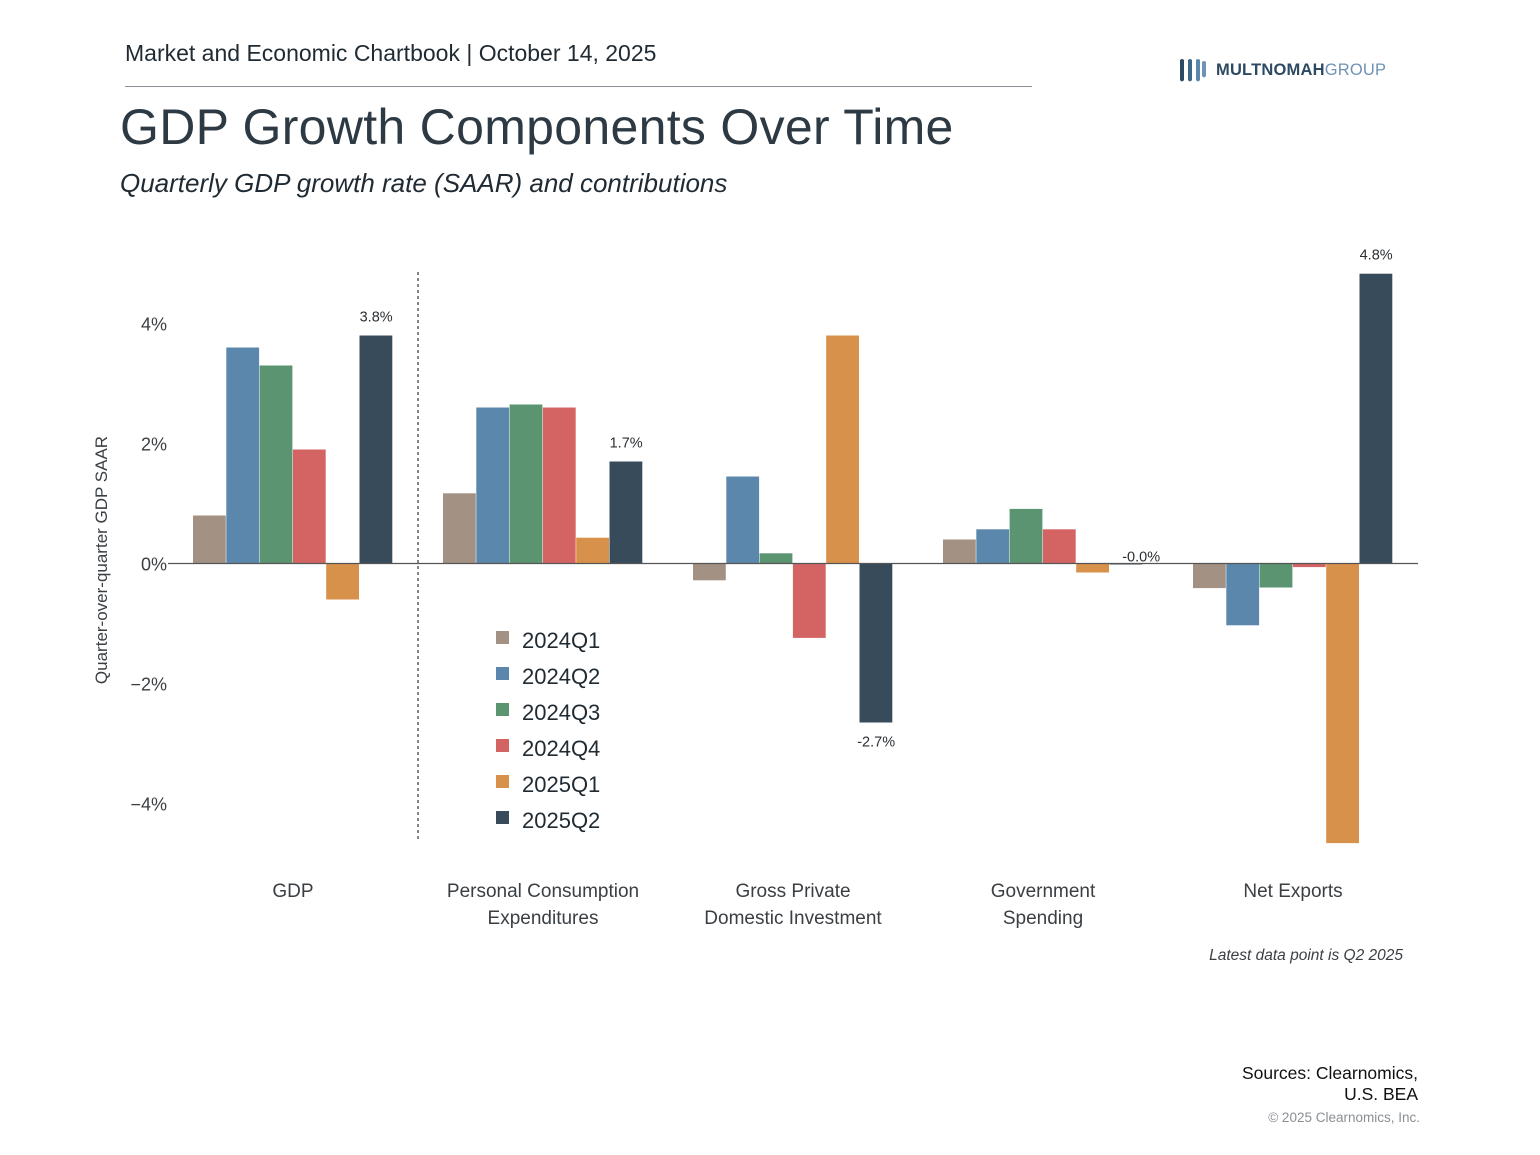 The width and height of the screenshot is (1540, 1155). What do you see at coordinates (1329, 1073) in the screenshot?
I see `sources-line-1: Sources: Clearnomics,` at bounding box center [1329, 1073].